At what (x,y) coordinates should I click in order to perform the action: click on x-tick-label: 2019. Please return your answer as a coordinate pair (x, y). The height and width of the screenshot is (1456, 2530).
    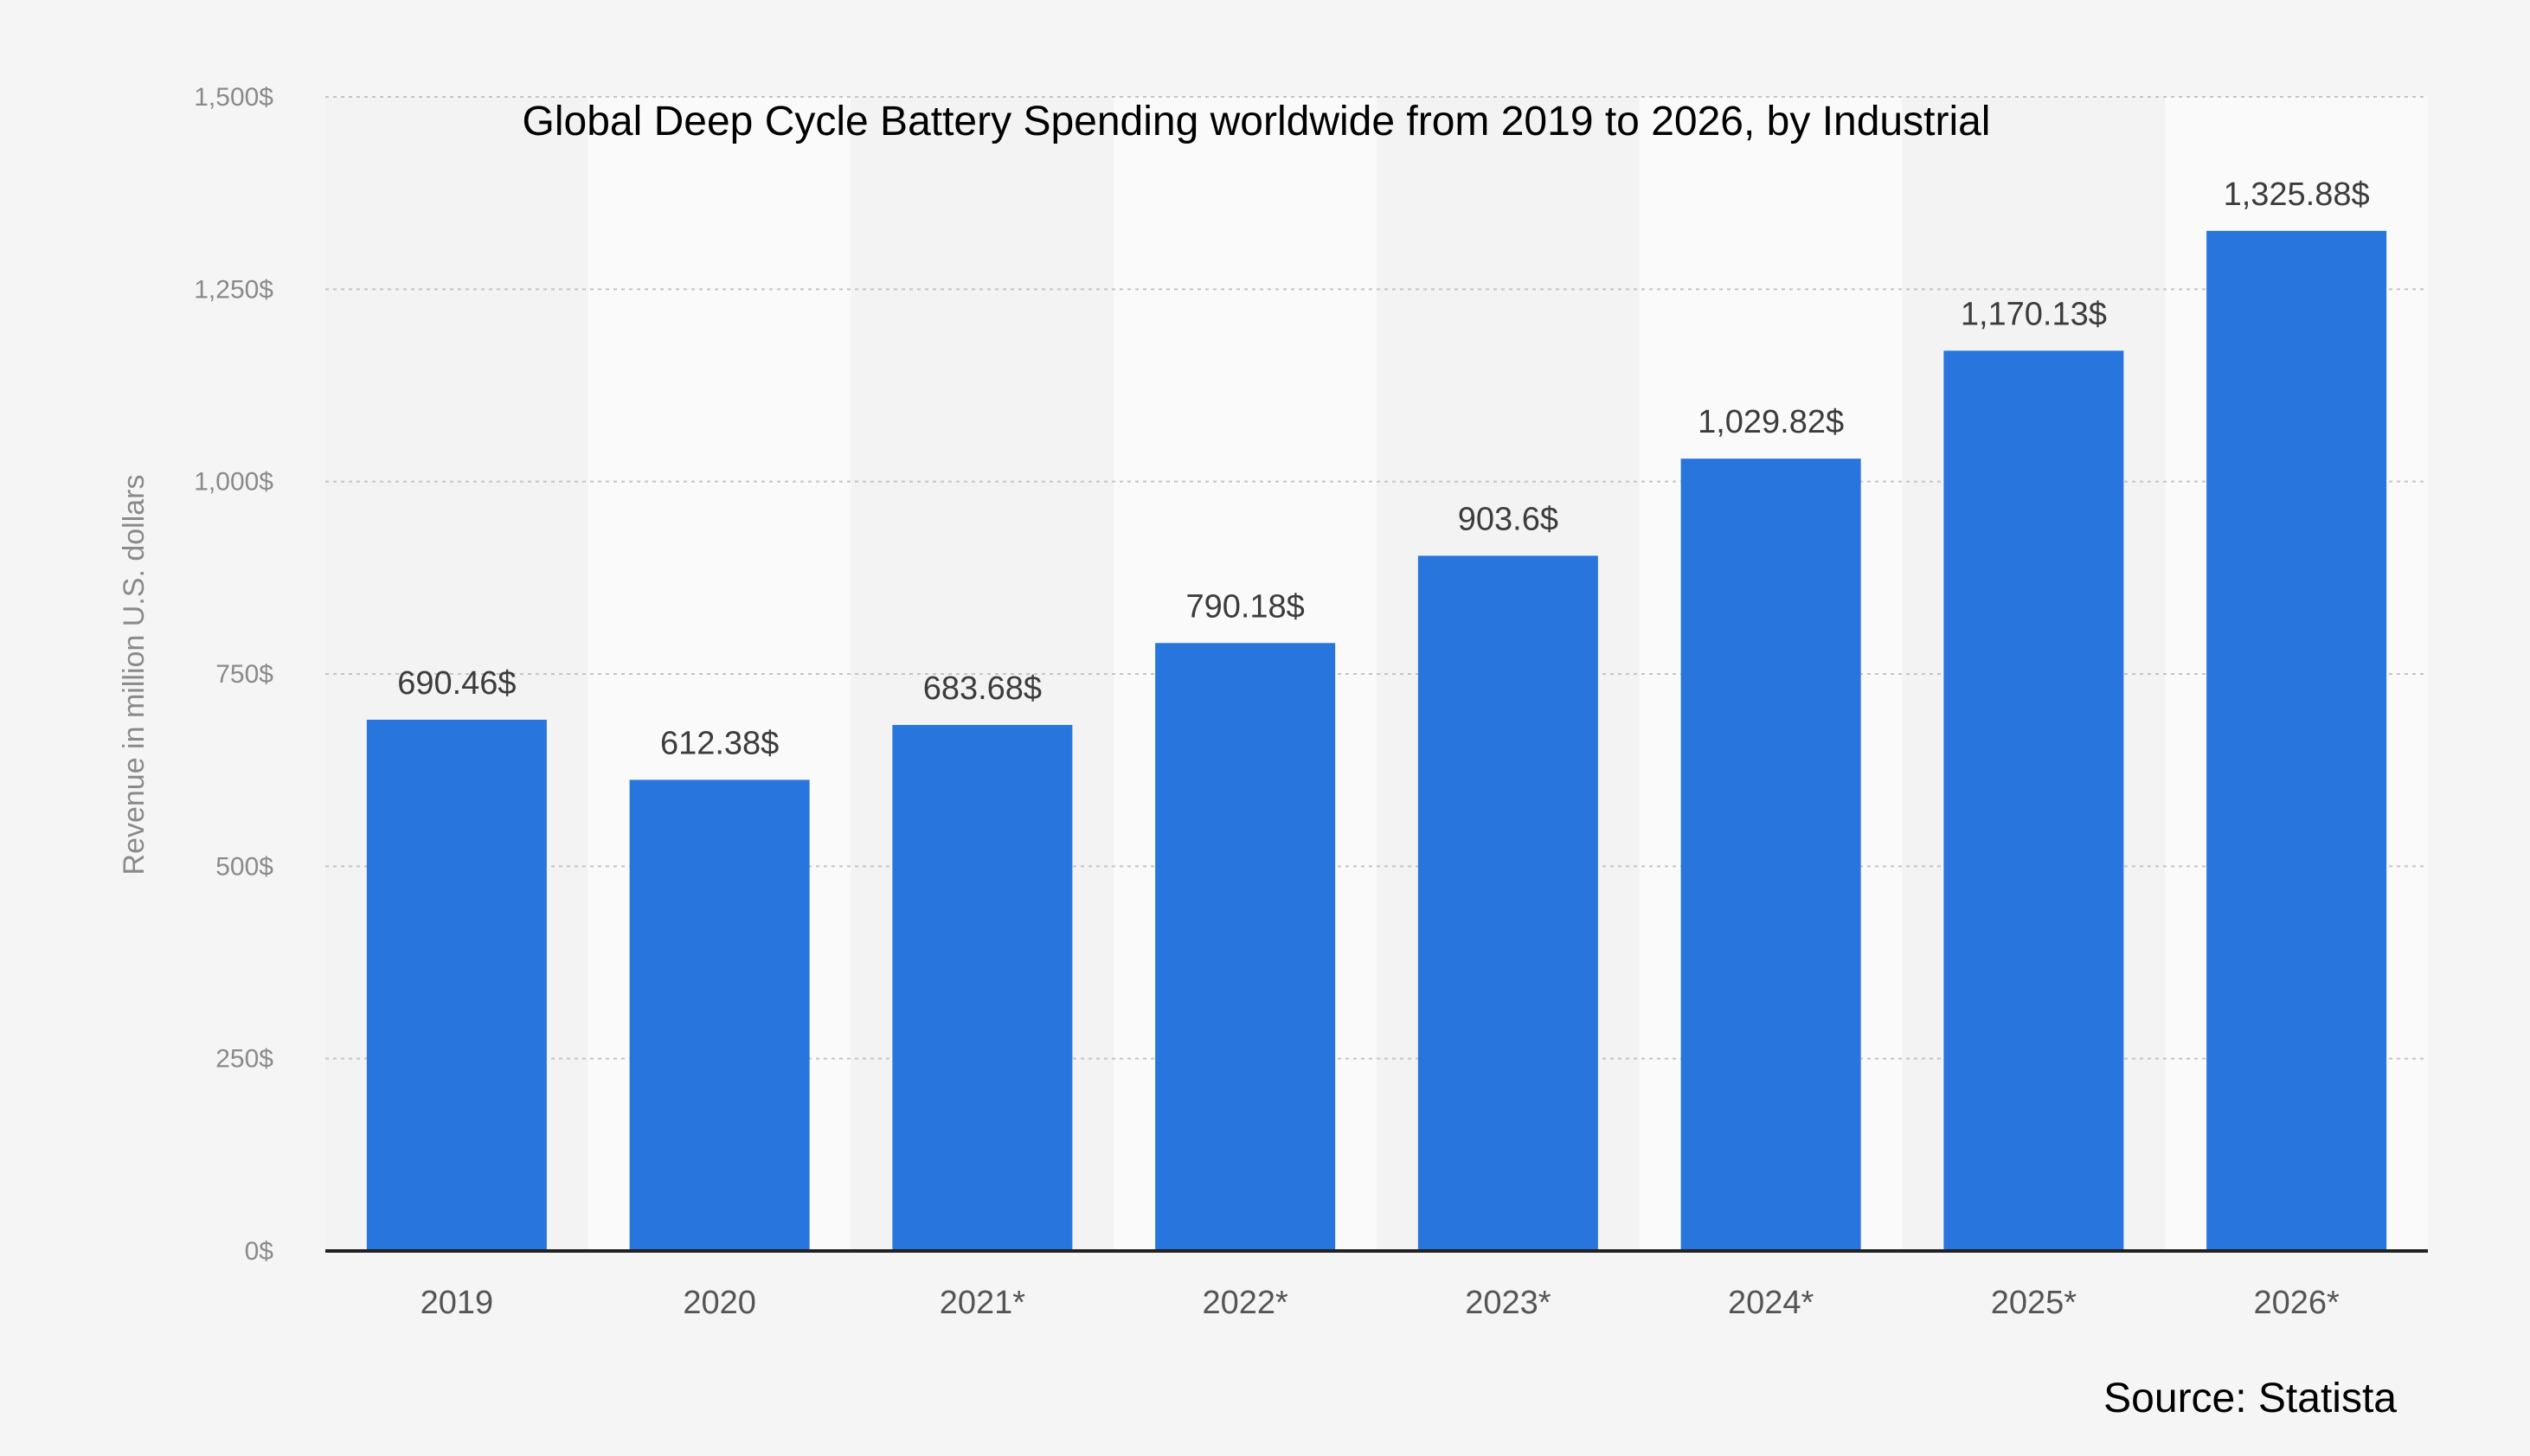
    Looking at the image, I should click on (457, 1303).